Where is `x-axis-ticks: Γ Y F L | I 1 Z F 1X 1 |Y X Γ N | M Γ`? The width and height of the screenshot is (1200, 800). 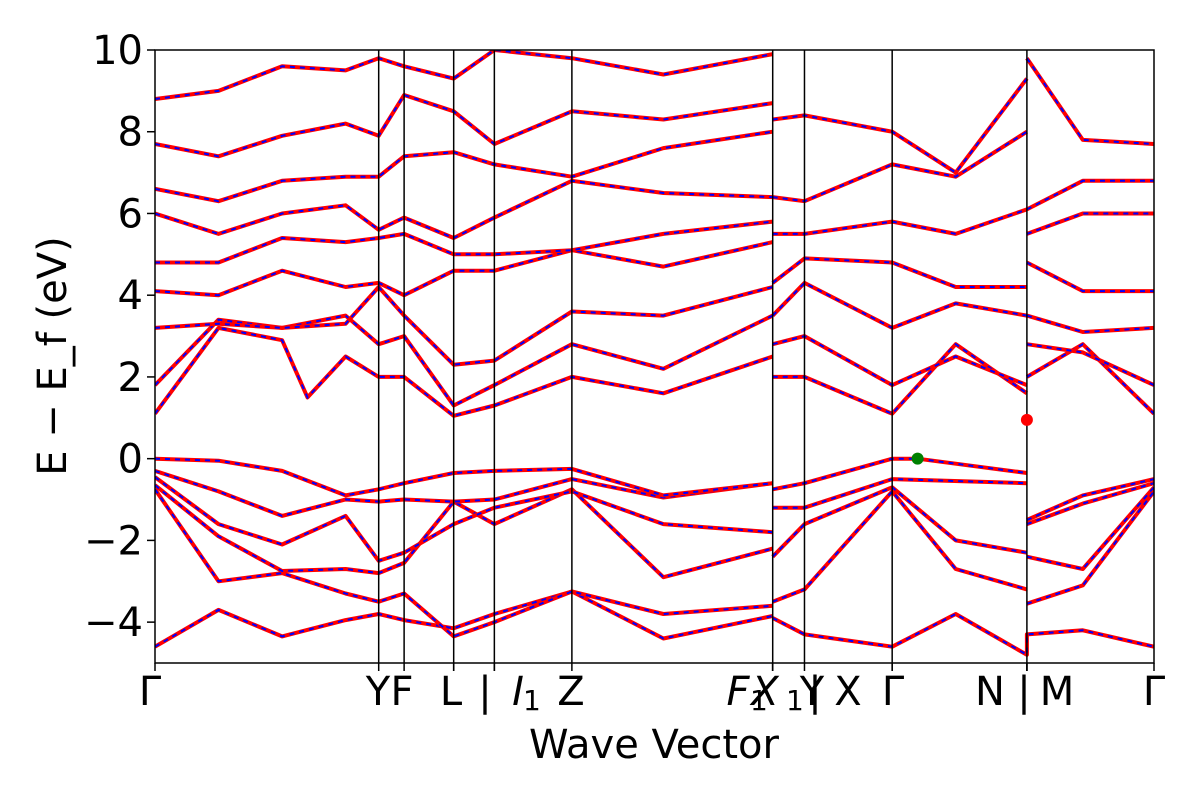
x-axis-ticks: Γ Y F L | I 1 Z F 1X 1 |Y X Γ N | M Γ is located at coordinates (652, 690).